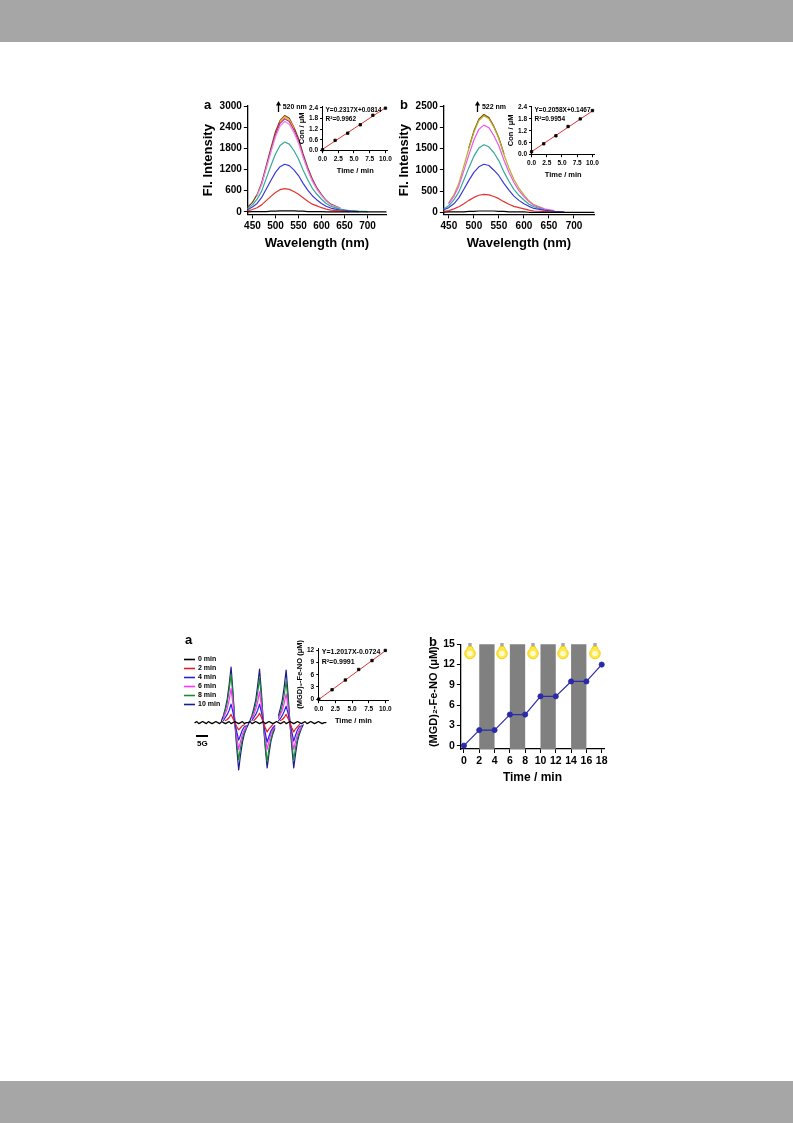  What do you see at coordinates (430, 190) in the screenshot?
I see `y-tick-label: 500` at bounding box center [430, 190].